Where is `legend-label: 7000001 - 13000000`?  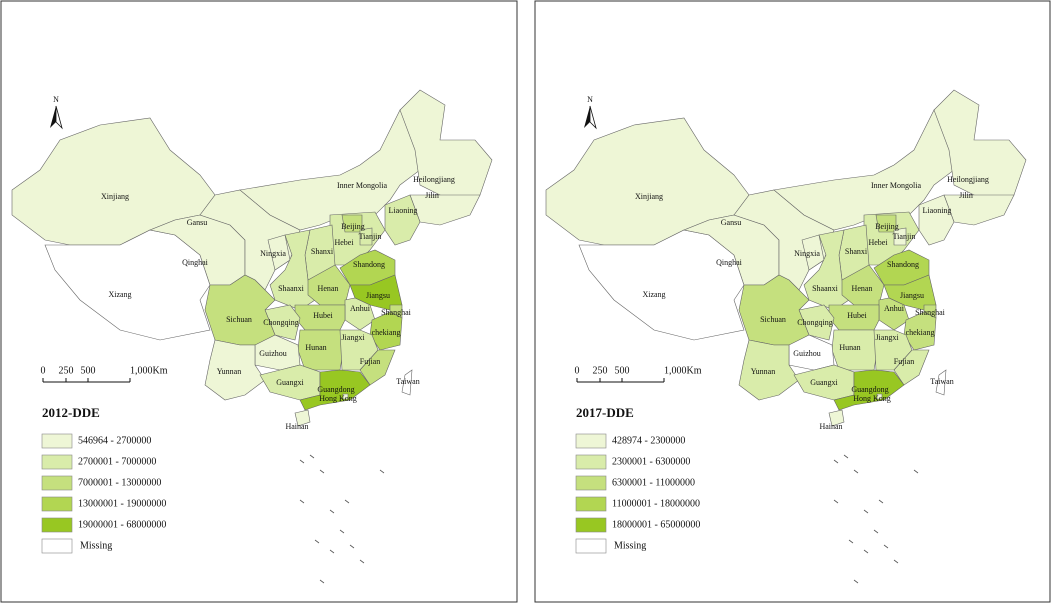
legend-label: 7000001 - 13000000 is located at coordinates (119, 482).